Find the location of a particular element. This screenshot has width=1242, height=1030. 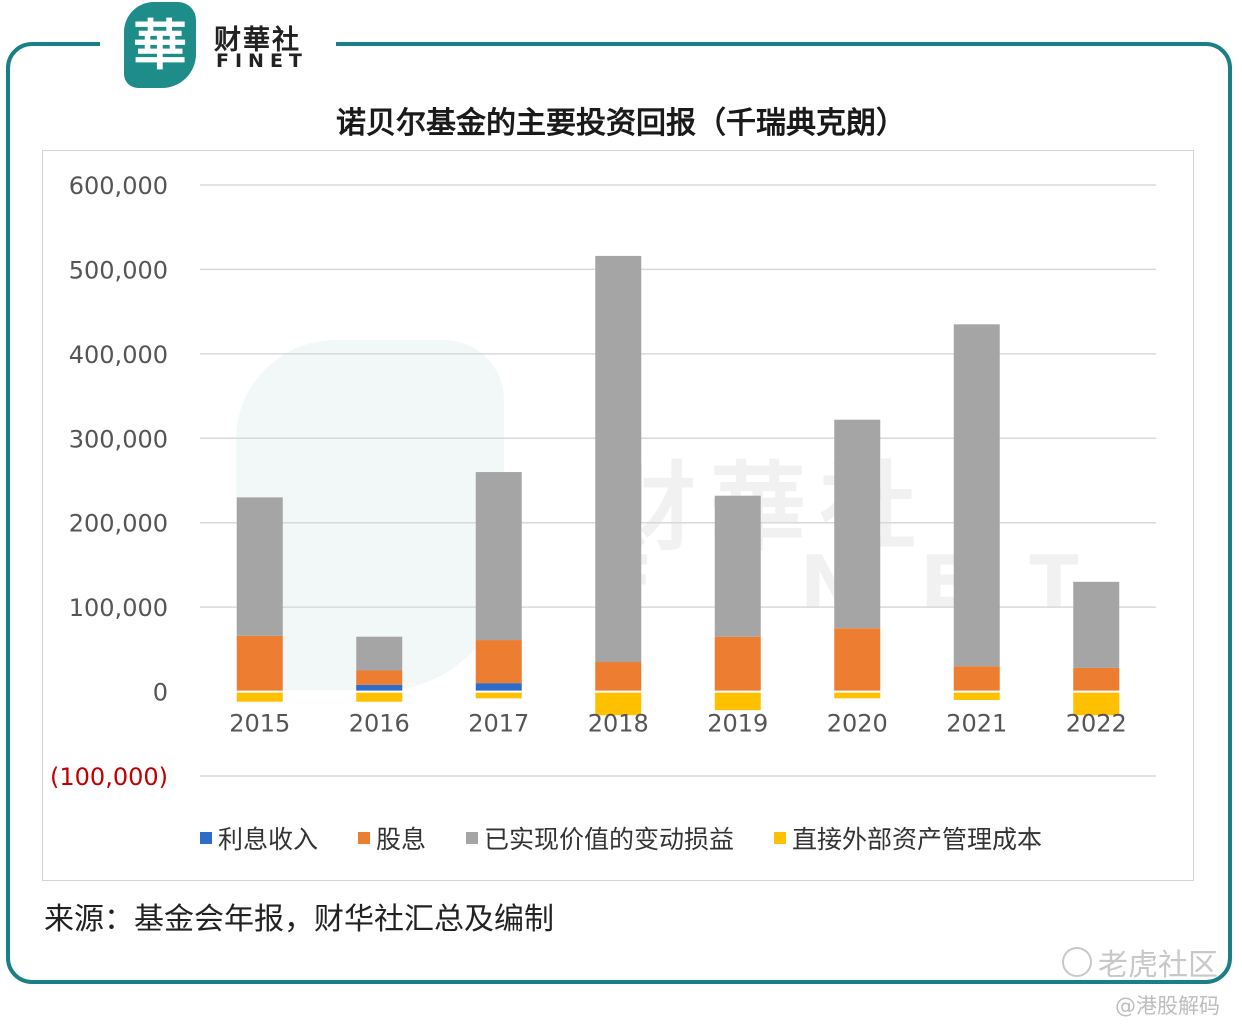

legend-swatch-dividend is located at coordinates (363, 838).